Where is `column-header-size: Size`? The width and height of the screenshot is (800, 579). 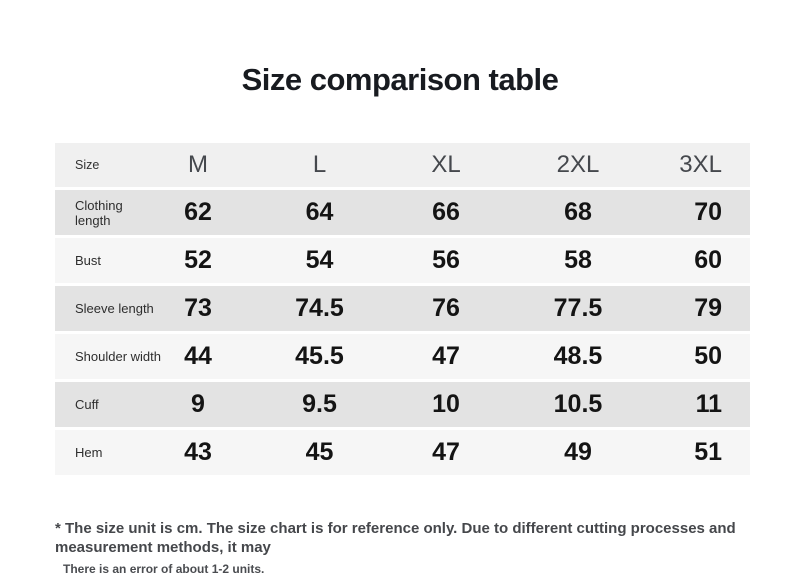
column-header-size: Size is located at coordinates (97, 165).